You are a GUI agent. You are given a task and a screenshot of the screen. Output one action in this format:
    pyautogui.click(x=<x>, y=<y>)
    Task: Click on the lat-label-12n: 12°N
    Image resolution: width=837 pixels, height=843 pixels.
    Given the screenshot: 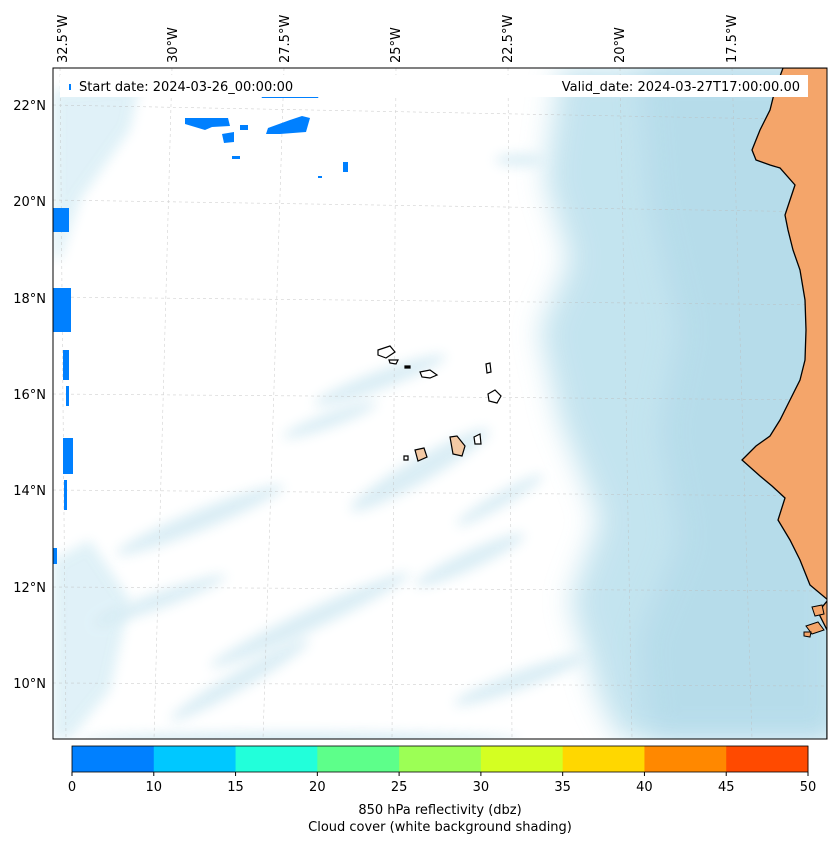 What is the action you would take?
    pyautogui.click(x=29, y=588)
    